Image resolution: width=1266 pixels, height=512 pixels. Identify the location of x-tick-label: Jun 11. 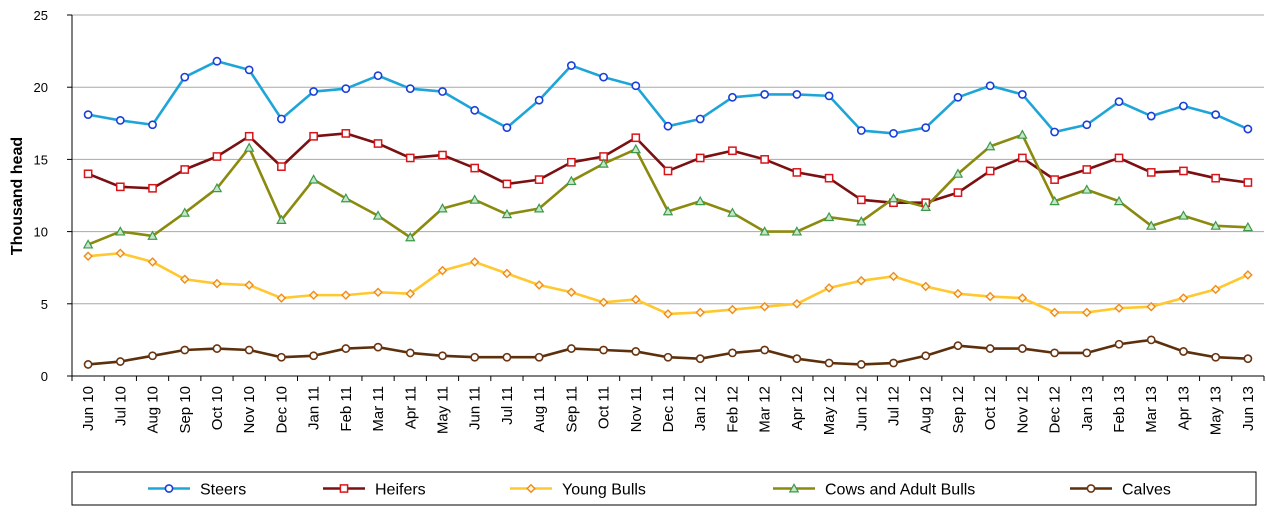
(475, 408).